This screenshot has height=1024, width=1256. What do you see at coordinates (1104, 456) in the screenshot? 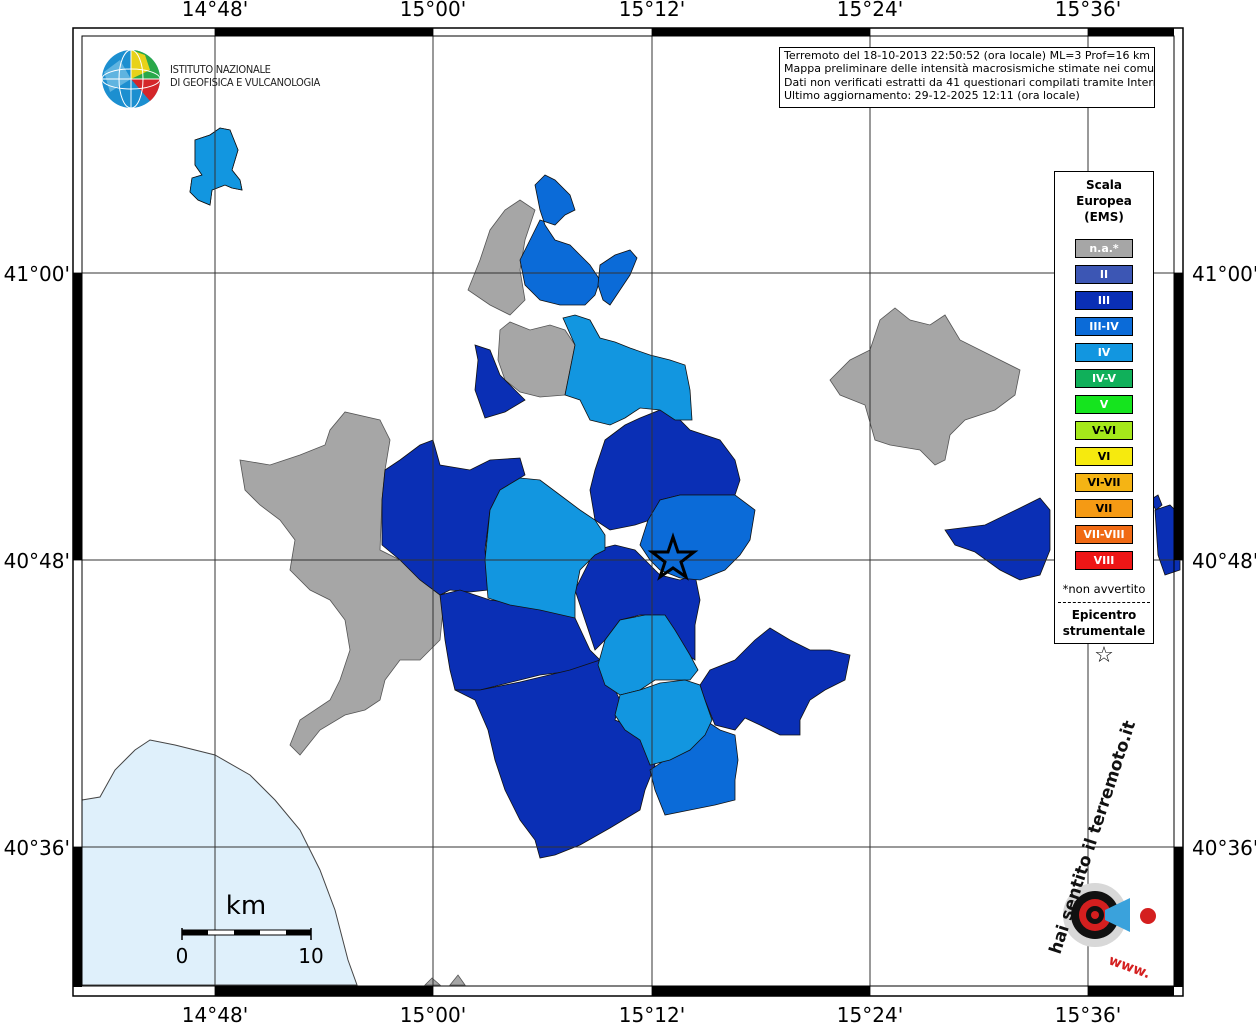
I see `legend-item: VI` at bounding box center [1104, 456].